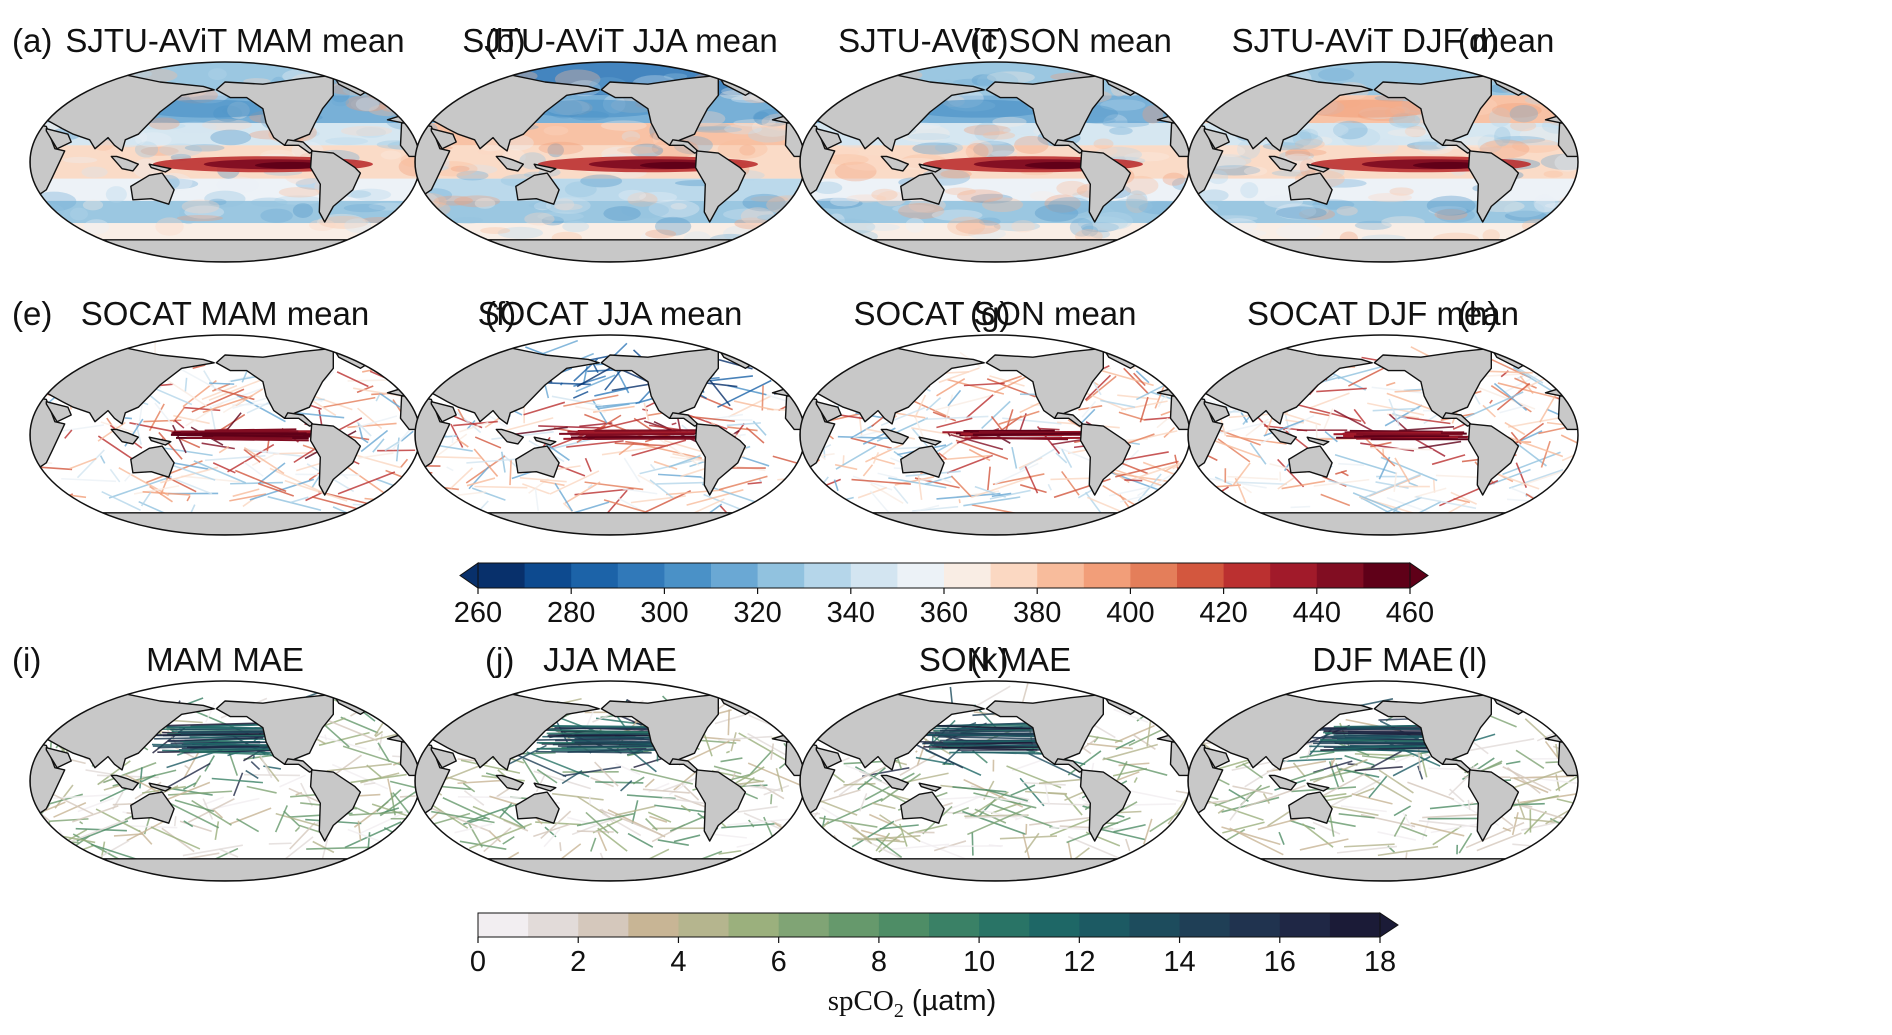  I want to click on panel-title: SJTU-AViT DJF mean, so click(1393, 40).